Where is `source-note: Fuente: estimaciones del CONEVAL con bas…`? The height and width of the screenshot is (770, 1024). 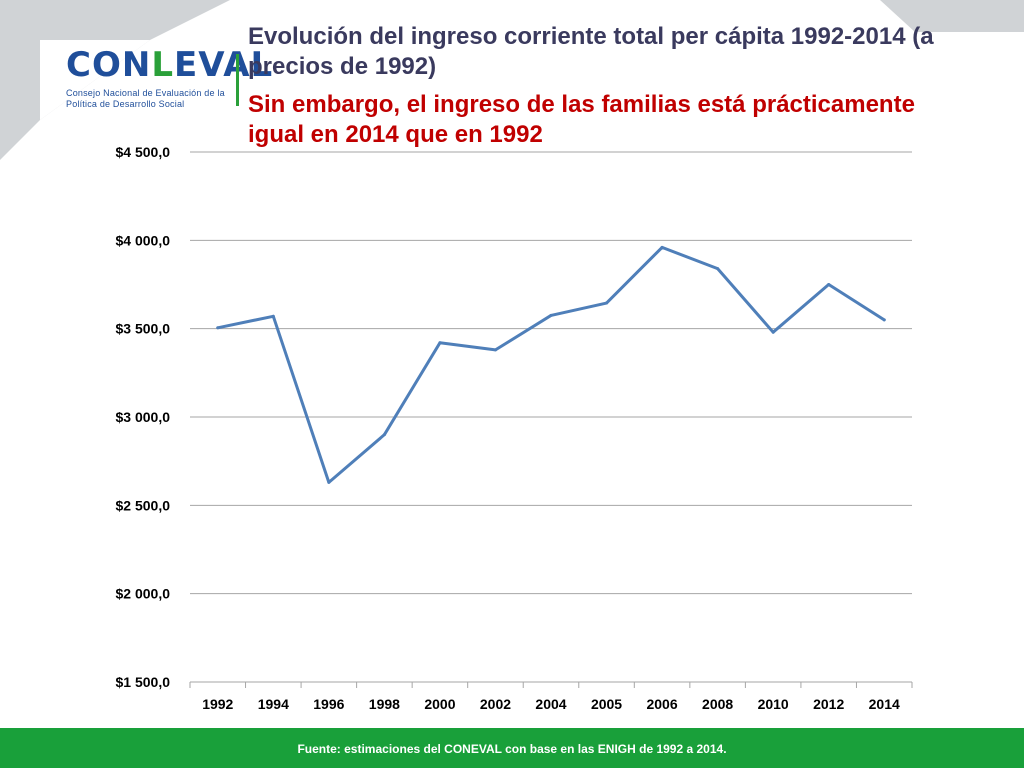 source-note: Fuente: estimaciones del CONEVAL con bas… is located at coordinates (512, 749).